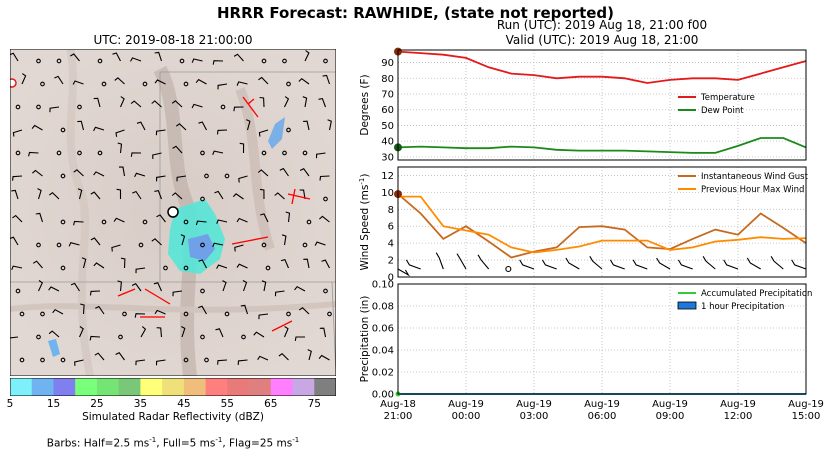 The width and height of the screenshot is (831, 460). Describe the element at coordinates (391, 210) in the screenshot. I see `y-tick-label: 8` at that location.